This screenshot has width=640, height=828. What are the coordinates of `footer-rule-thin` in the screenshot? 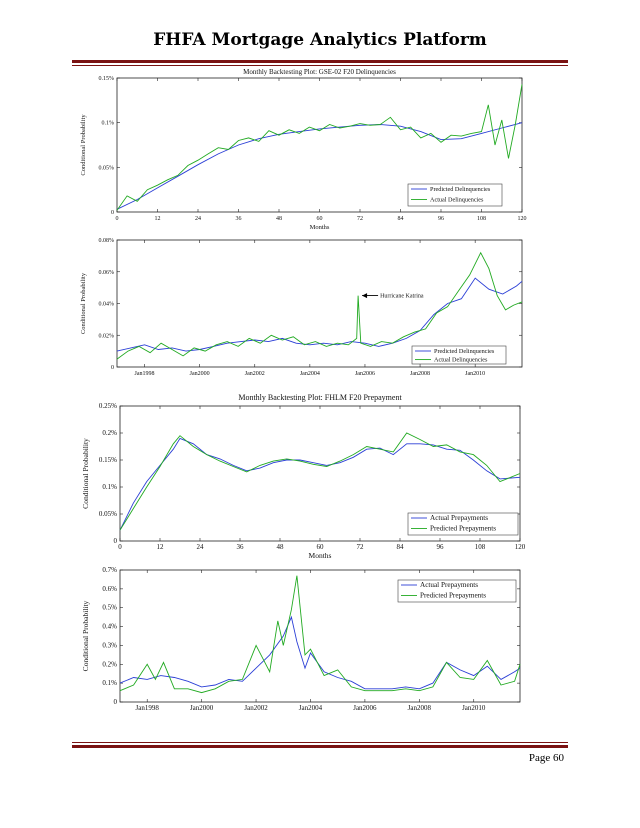 It's located at (320, 742).